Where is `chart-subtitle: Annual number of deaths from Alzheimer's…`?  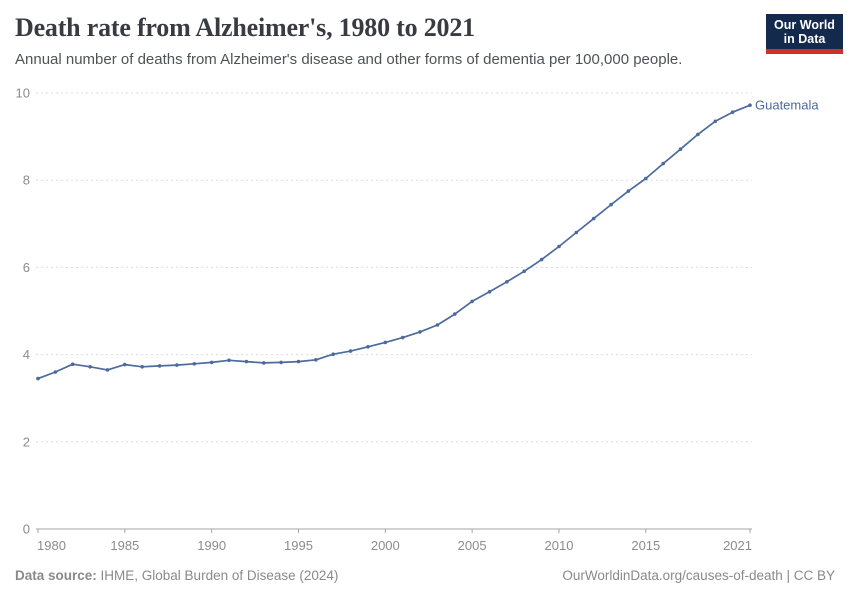
chart-subtitle: Annual number of deaths from Alzheimer's… is located at coordinates (349, 59).